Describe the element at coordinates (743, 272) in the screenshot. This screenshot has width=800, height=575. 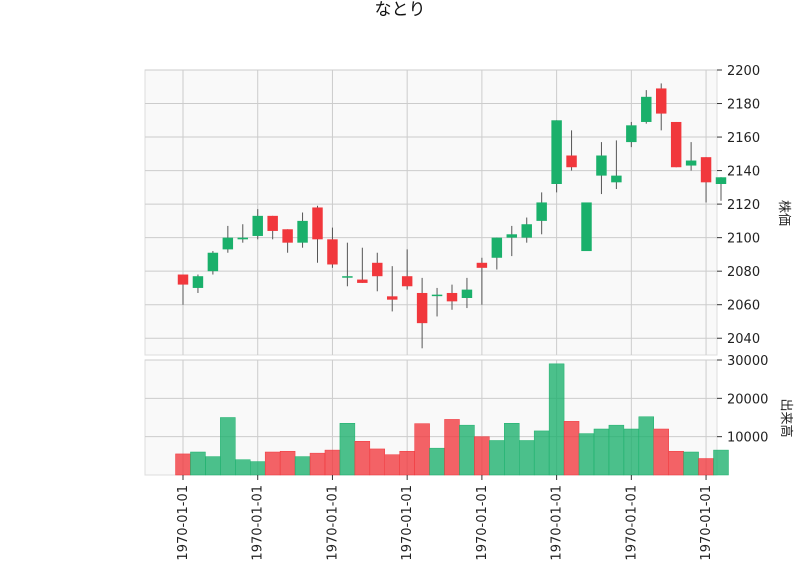
I see `price-tick-label: 2080` at that location.